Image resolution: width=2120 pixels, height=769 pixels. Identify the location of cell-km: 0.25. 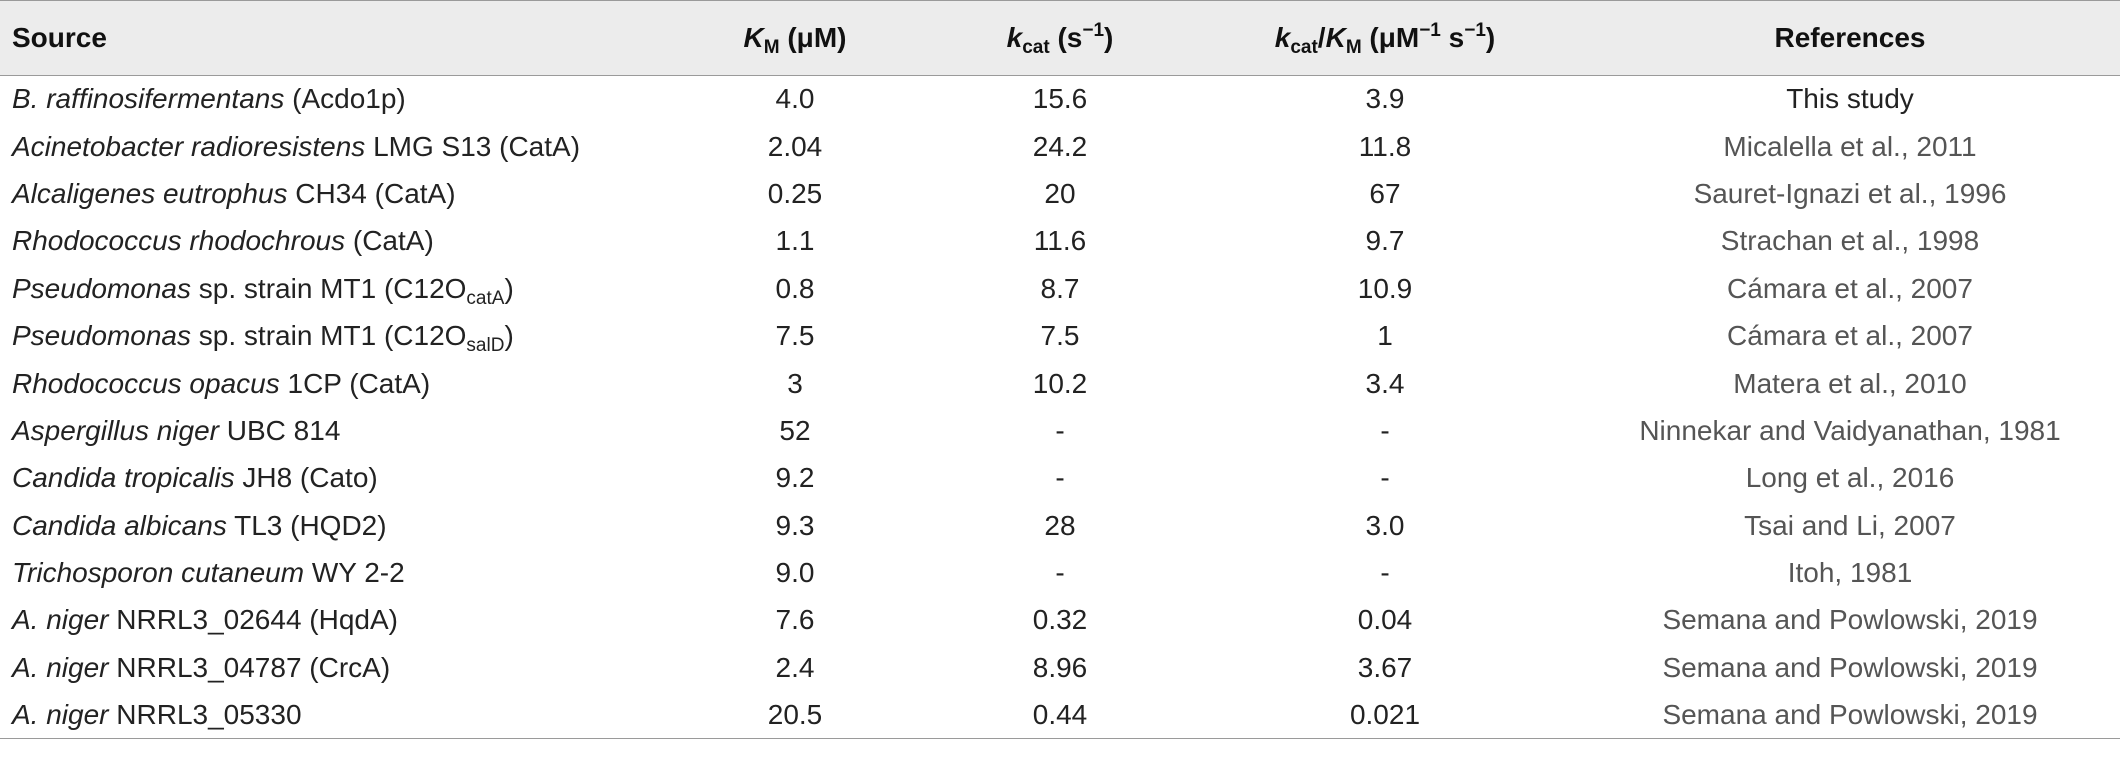
(795, 193).